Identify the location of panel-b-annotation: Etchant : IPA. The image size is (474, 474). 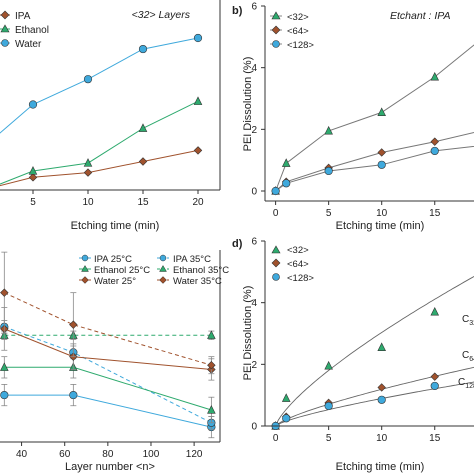
(420, 16).